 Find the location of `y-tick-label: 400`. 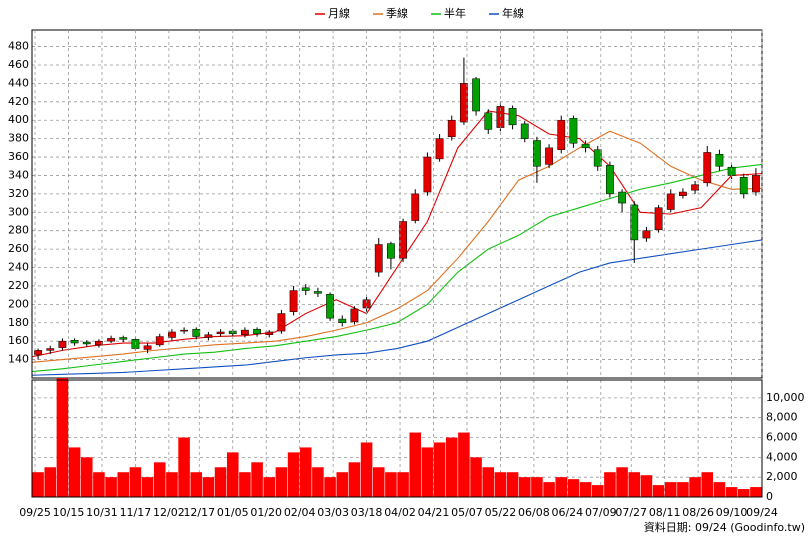

y-tick-label: 400 is located at coordinates (18, 119).